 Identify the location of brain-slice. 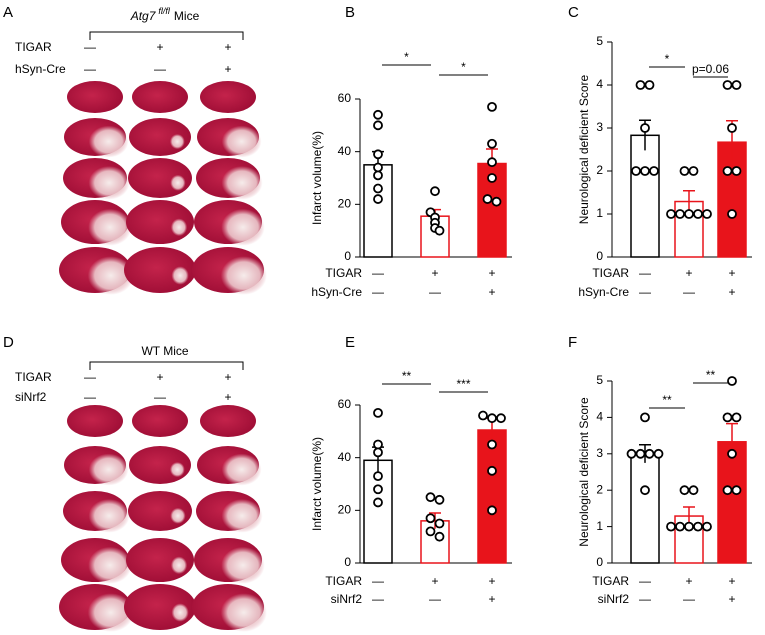
(228, 421).